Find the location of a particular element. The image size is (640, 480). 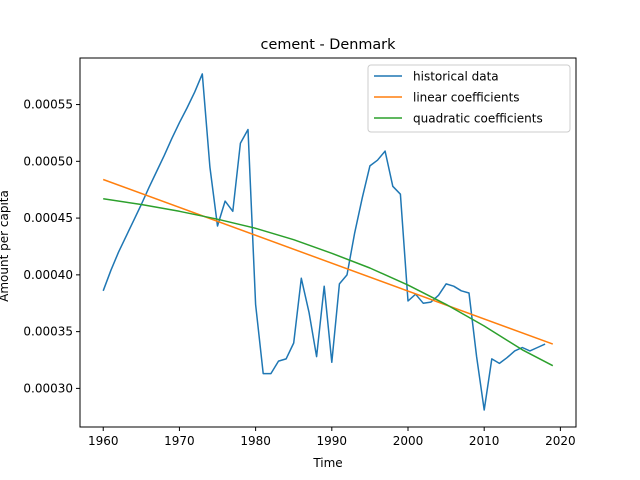

x-tick-label: 1960 is located at coordinates (103, 441).